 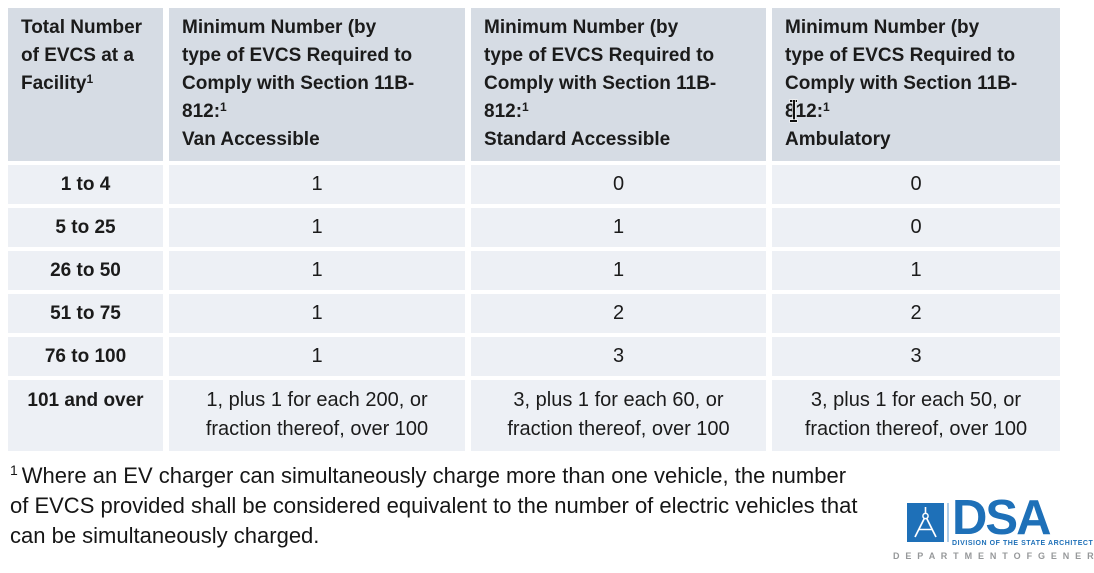 I want to click on dsa-acronym: DSA, so click(x=1001, y=518).